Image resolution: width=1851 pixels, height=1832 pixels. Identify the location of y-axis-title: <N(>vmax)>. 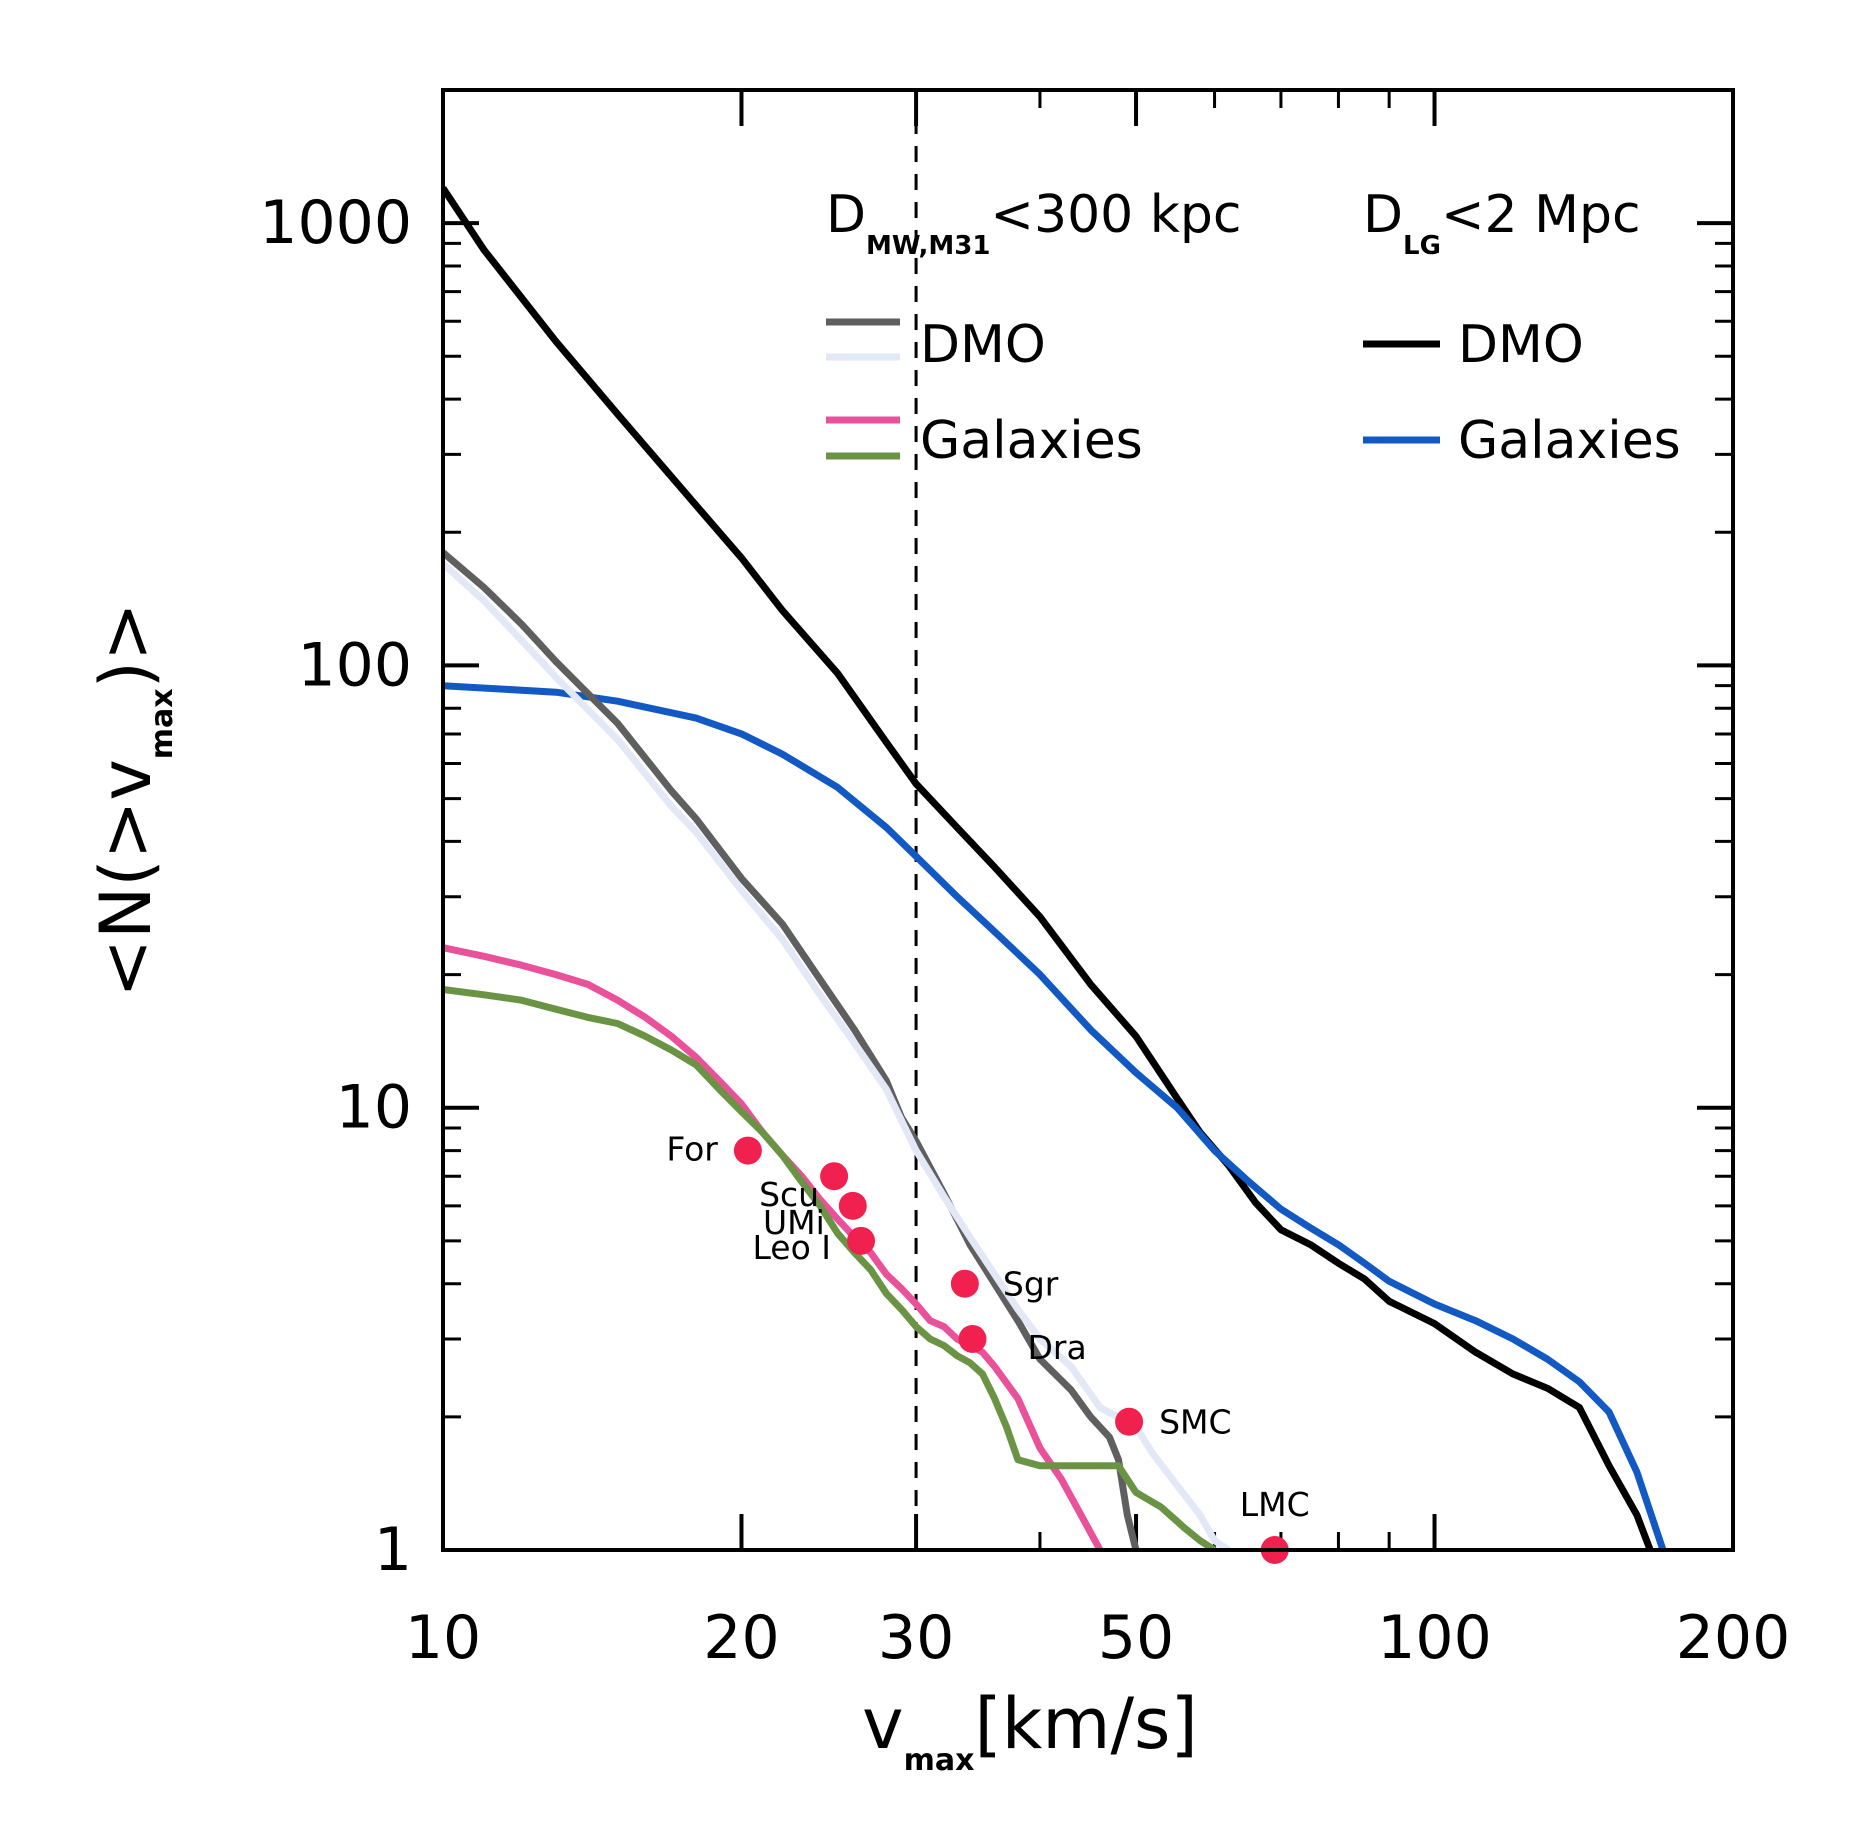
(132, 799).